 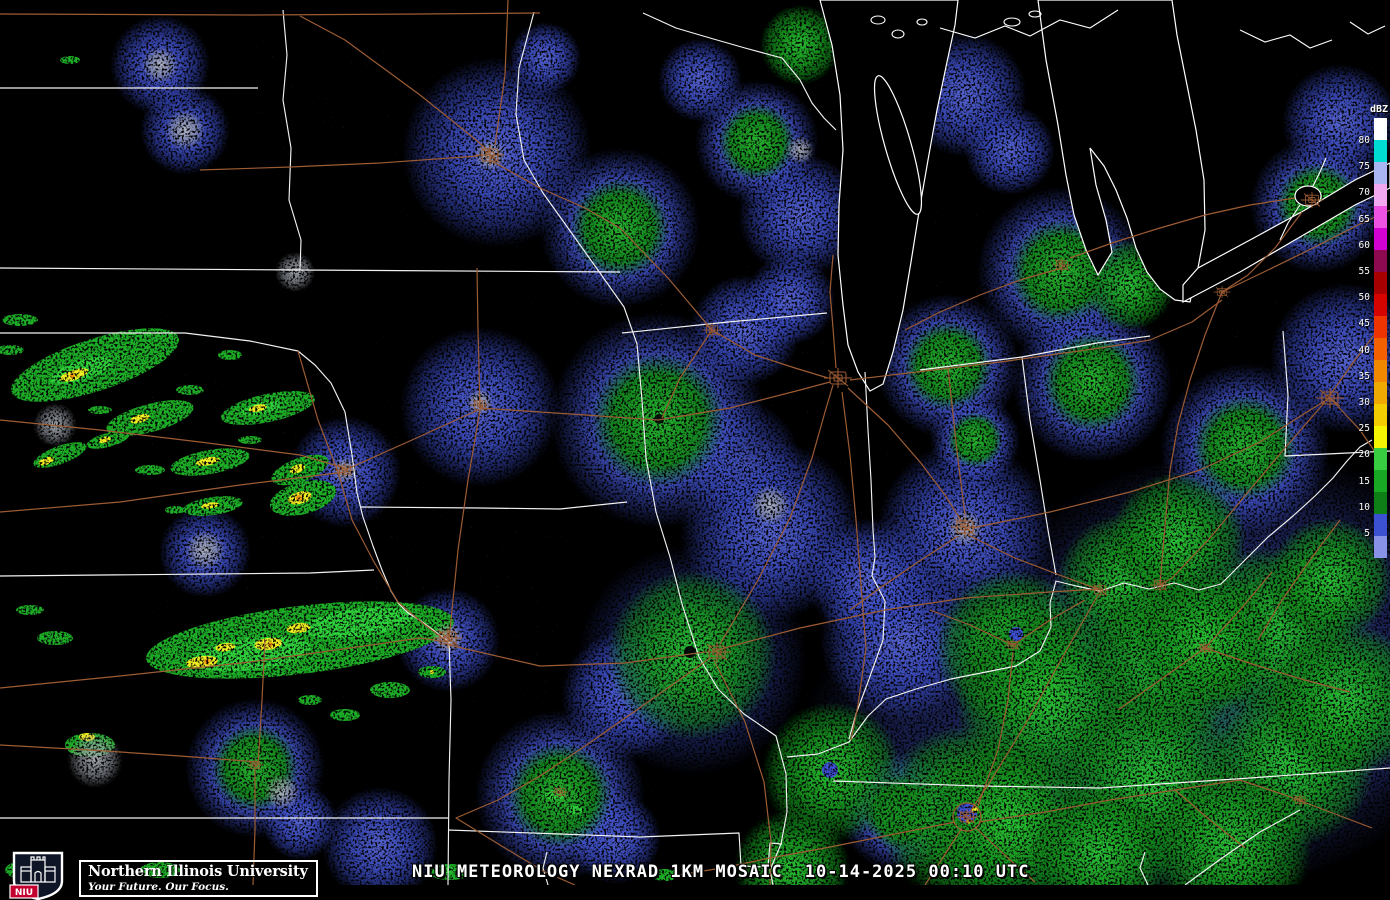 I want to click on niu-shield-text: NIU, so click(x=24, y=893).